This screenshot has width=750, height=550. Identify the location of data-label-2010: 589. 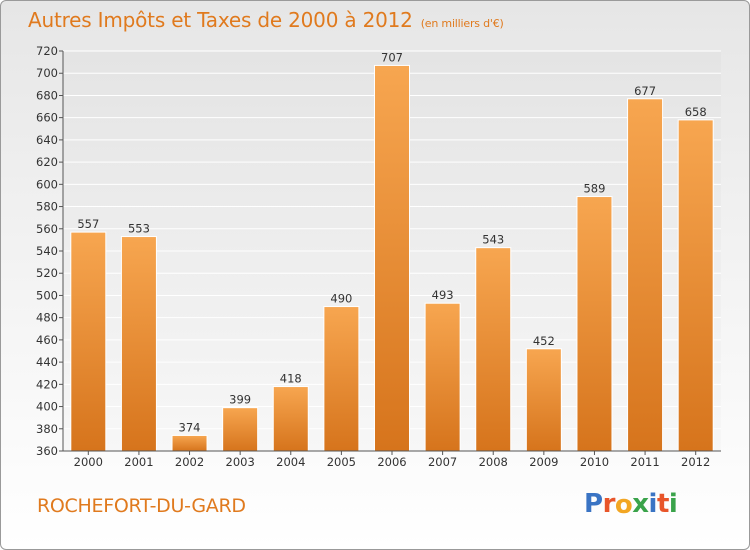
(594, 189).